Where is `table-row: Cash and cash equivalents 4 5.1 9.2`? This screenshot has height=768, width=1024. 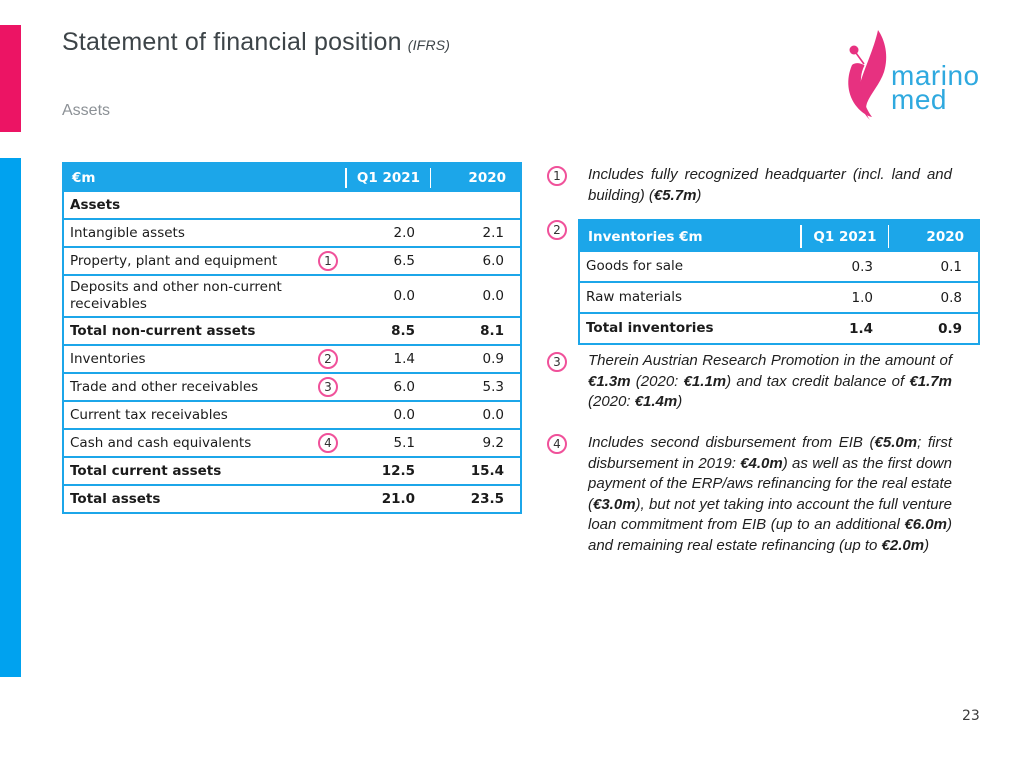 table-row: Cash and cash equivalents 4 5.1 9.2 is located at coordinates (292, 443).